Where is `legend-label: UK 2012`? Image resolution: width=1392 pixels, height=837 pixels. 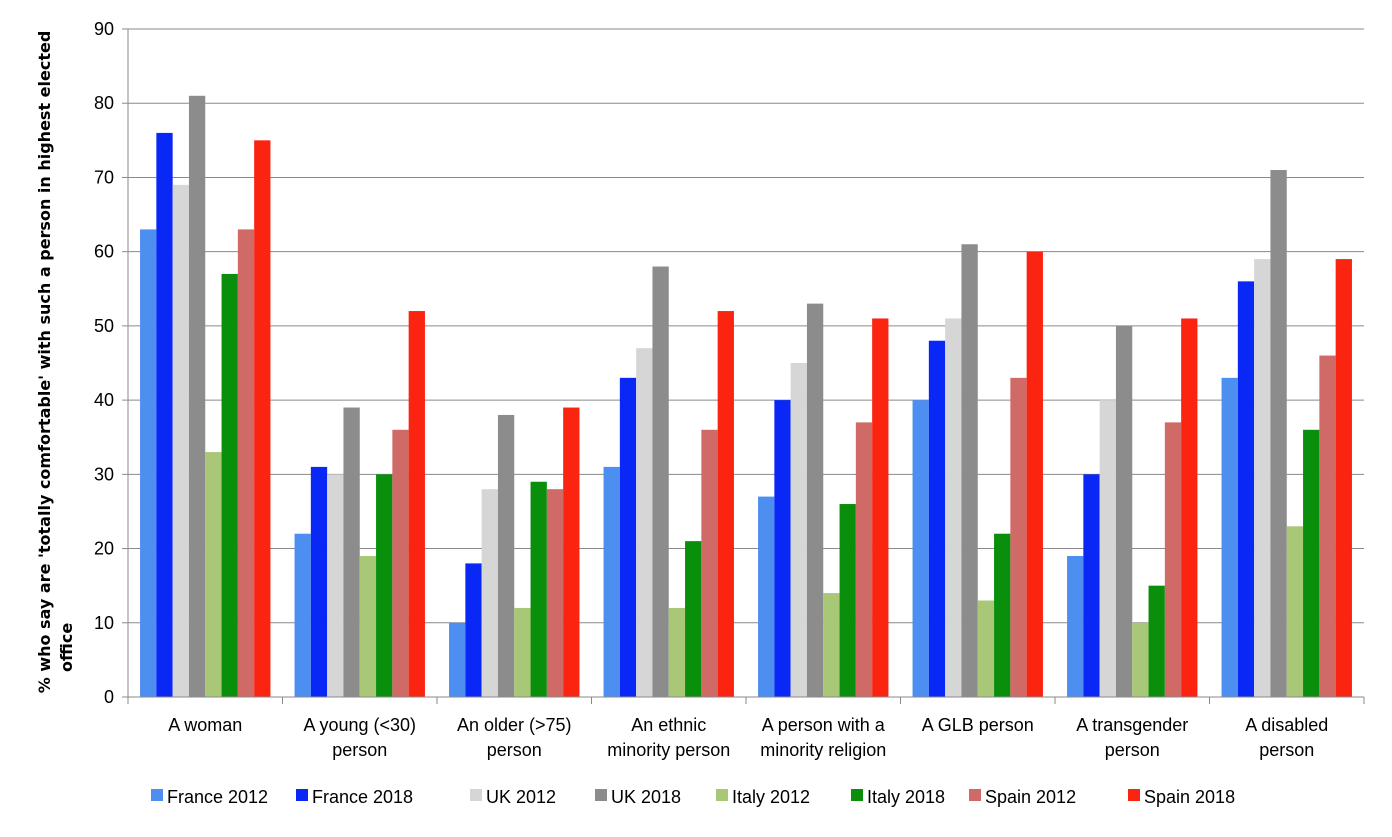 legend-label: UK 2012 is located at coordinates (521, 797).